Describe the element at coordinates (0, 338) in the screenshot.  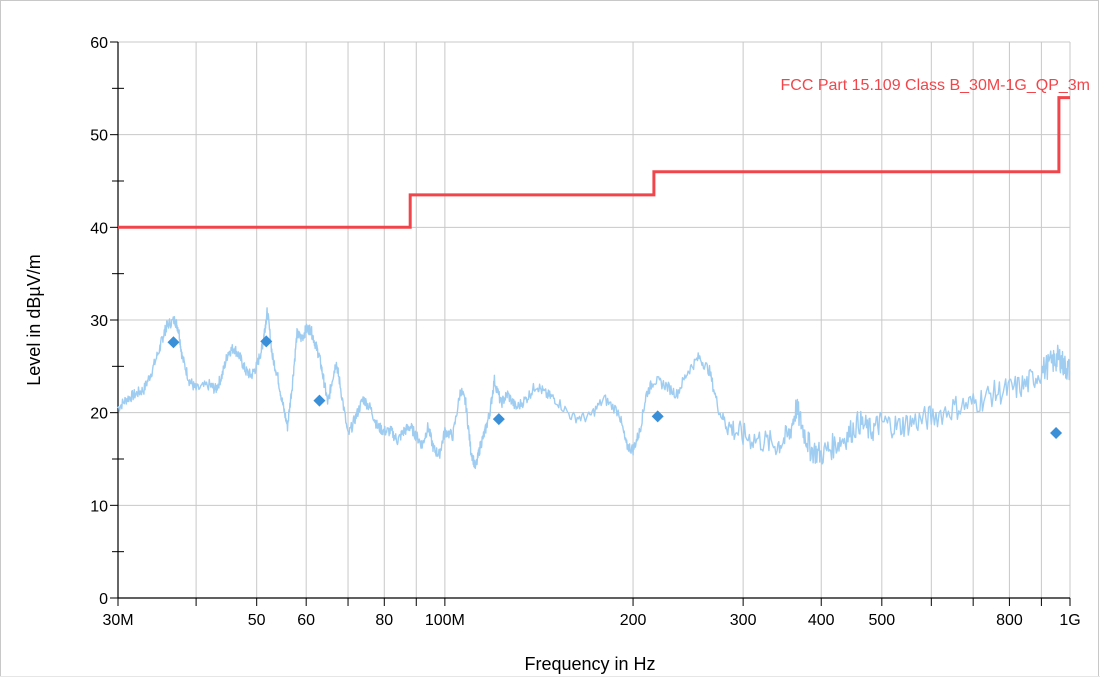
I see `frame-left-edge` at that location.